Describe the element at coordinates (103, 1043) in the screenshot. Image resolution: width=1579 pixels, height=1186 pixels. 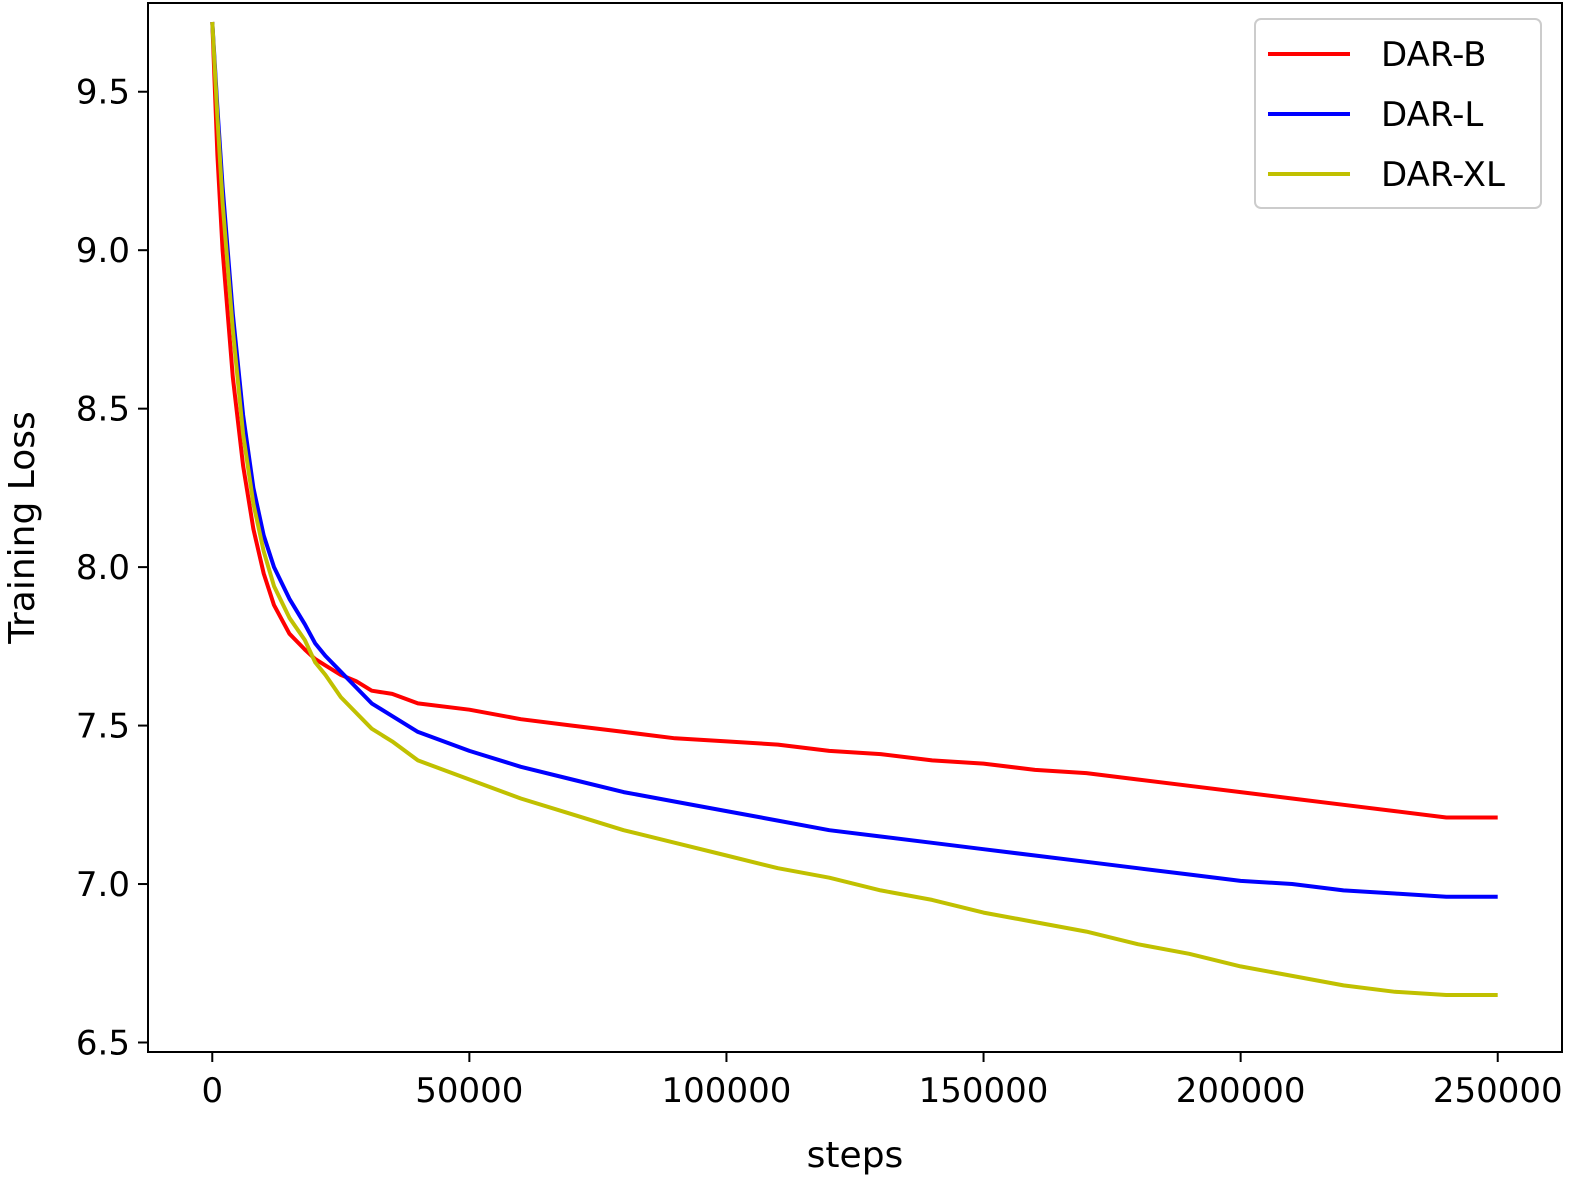
I see `y-tick-label: 6.5` at that location.